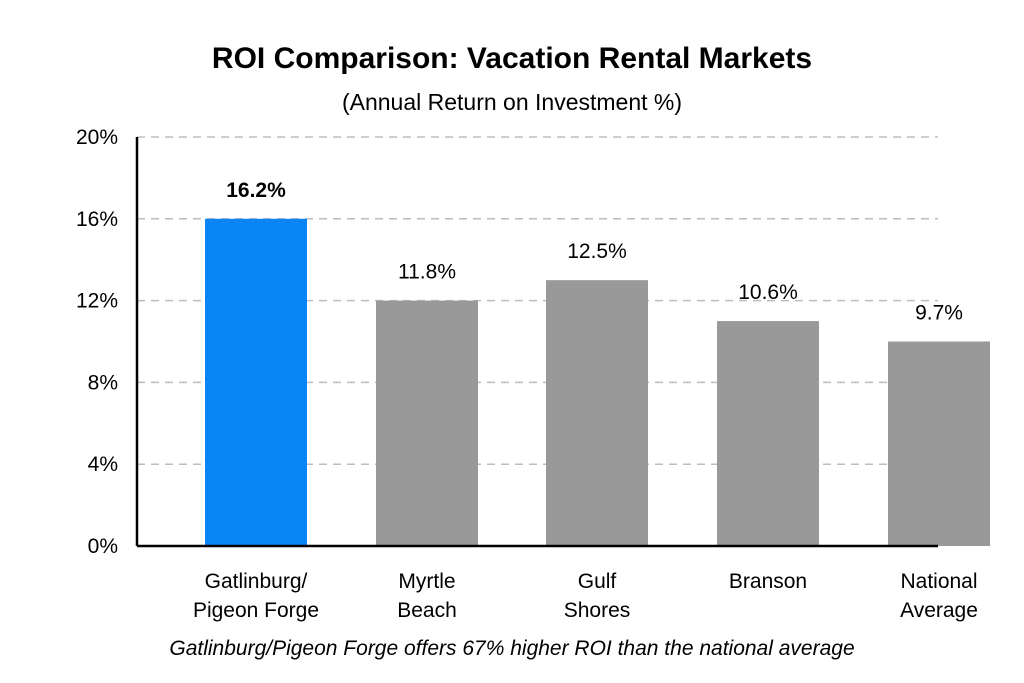 This screenshot has width=1024, height=683. Describe the element at coordinates (426, 581) in the screenshot. I see `category-label: Myrtle` at that location.